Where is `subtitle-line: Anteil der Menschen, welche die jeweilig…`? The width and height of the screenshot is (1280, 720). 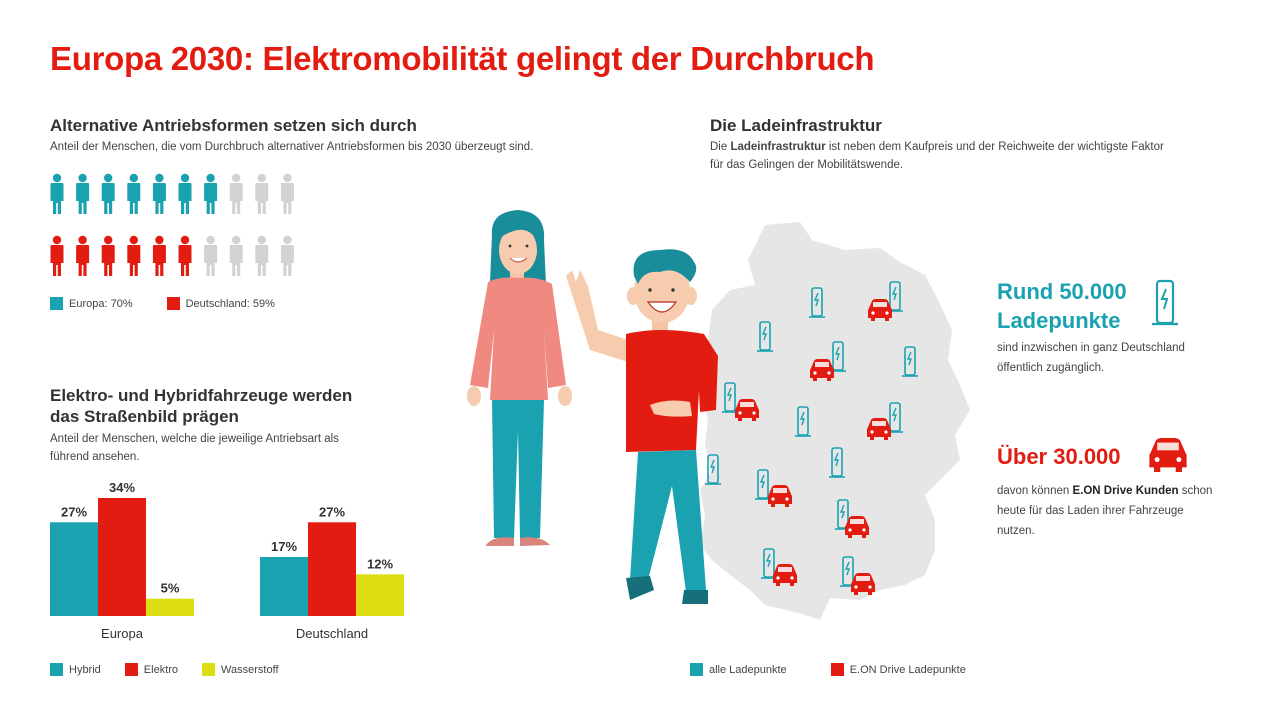 subtitle-line: Anteil der Menschen, welche die jeweilig… is located at coordinates (194, 439).